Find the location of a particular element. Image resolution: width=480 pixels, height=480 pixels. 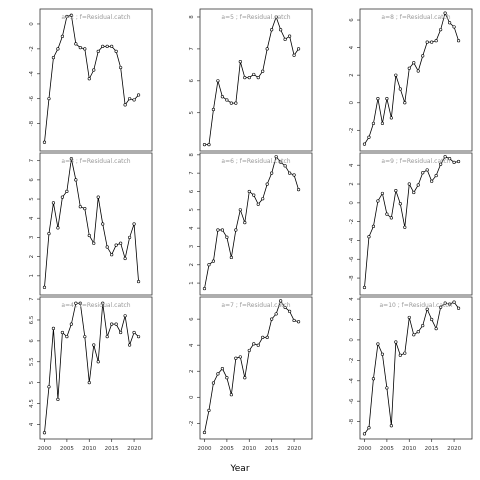

y-tick-label: 7 is located at coordinates (32, 160).